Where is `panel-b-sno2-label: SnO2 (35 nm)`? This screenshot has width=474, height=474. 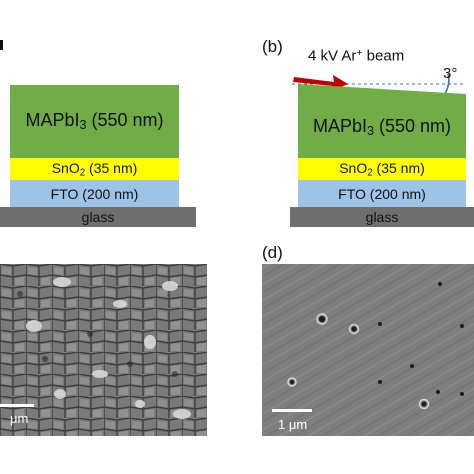
panel-b-sno2-label: SnO2 (35 nm) is located at coordinates (382, 169).